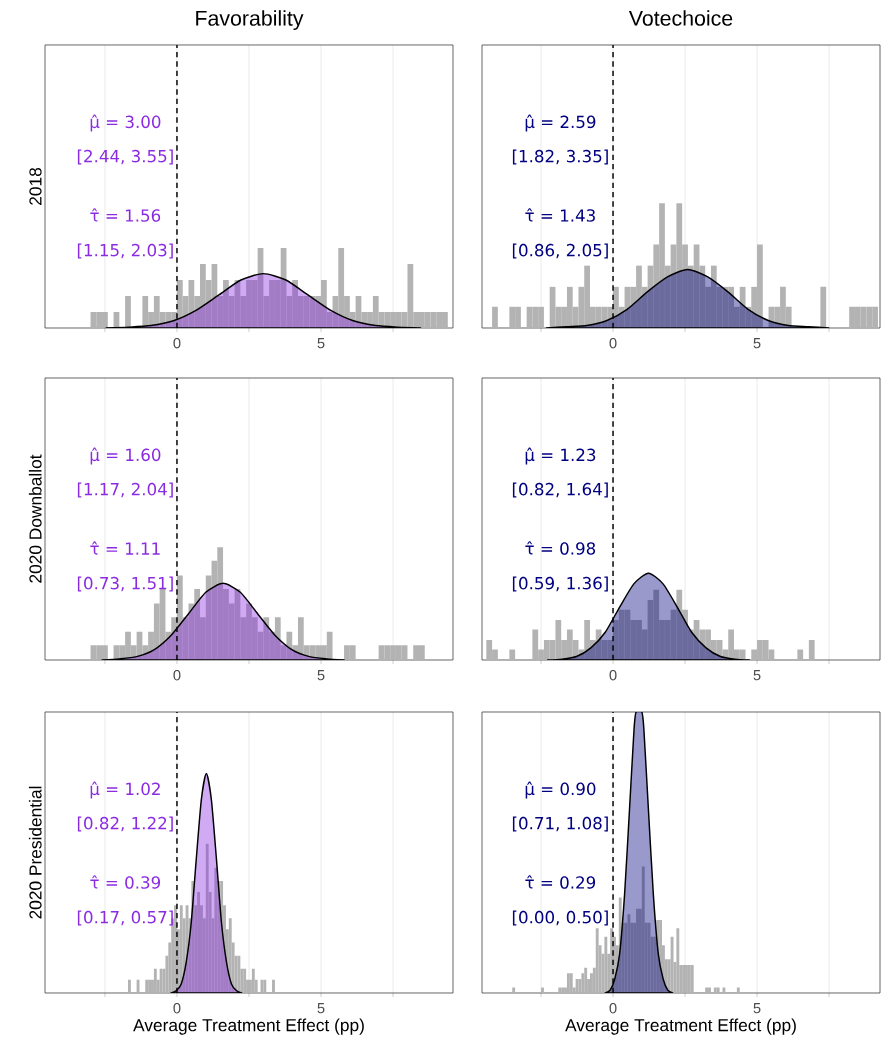  I want to click on text: [1.17, 2.04], so click(125, 490).